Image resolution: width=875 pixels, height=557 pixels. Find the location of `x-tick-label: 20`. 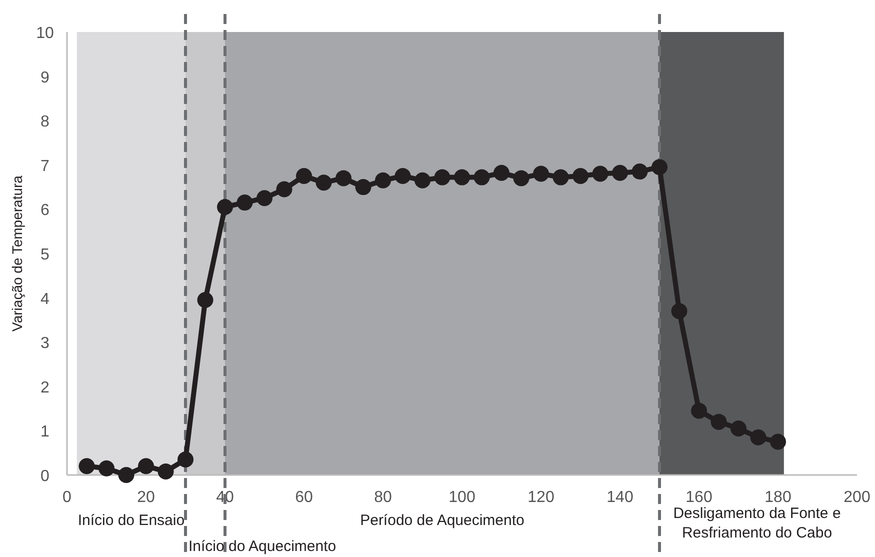

x-tick-label: 20 is located at coordinates (146, 497).